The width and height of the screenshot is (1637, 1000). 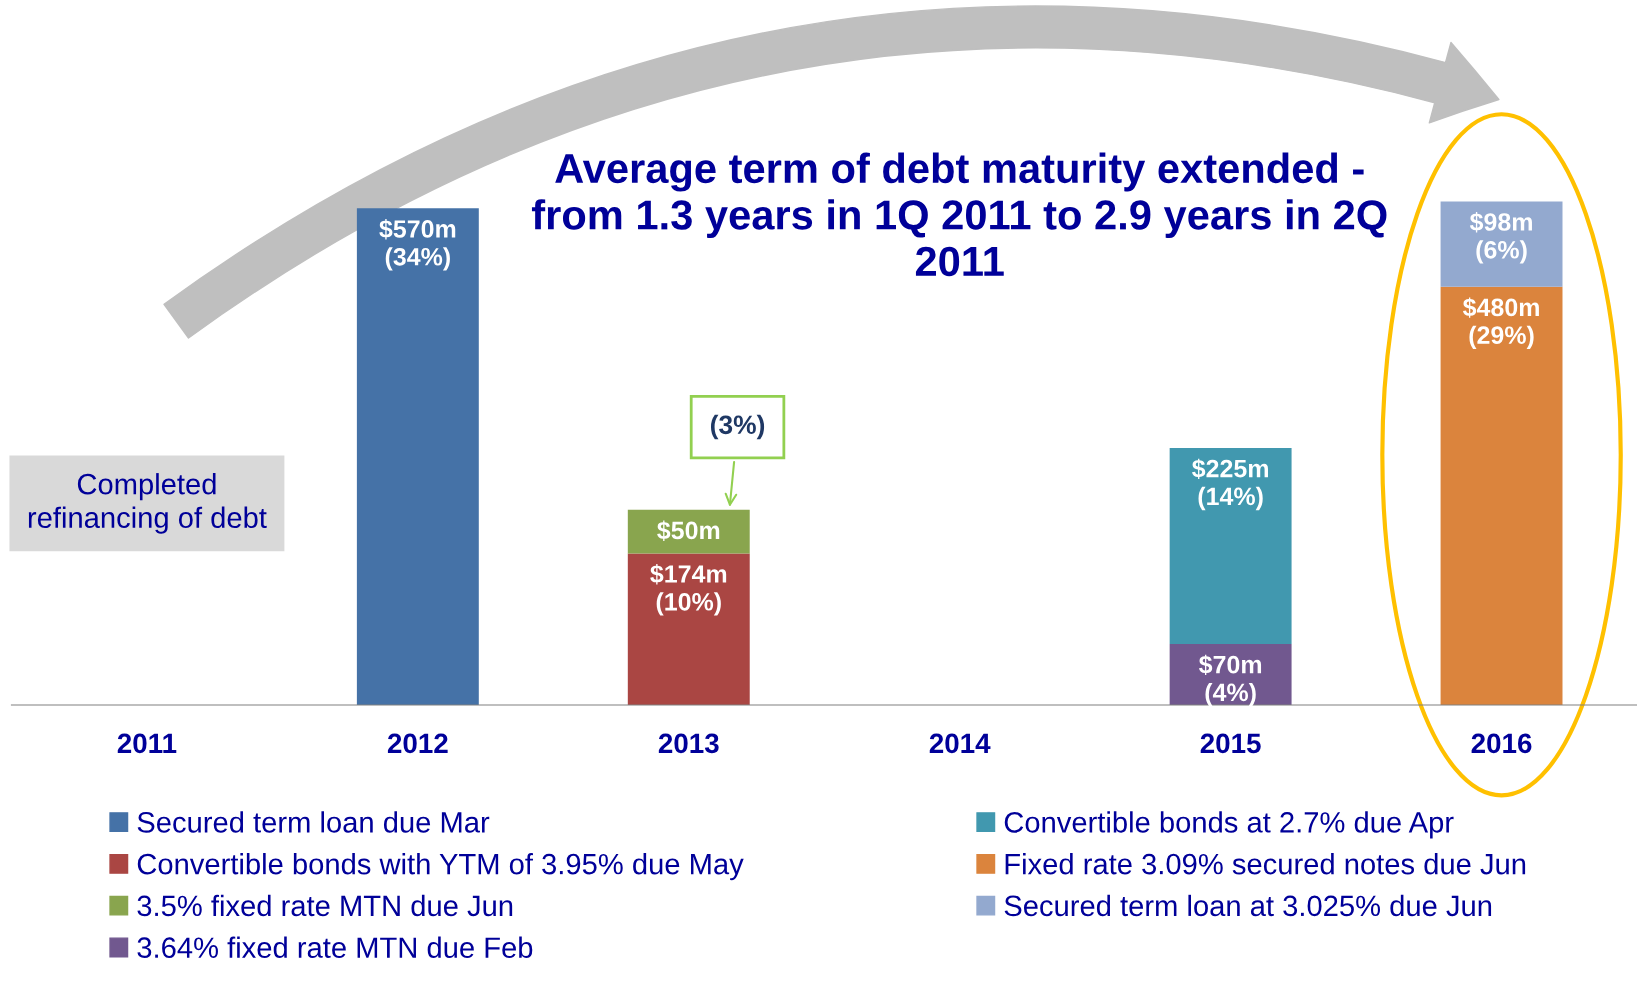 I want to click on annotation: (3%), so click(x=737, y=427).